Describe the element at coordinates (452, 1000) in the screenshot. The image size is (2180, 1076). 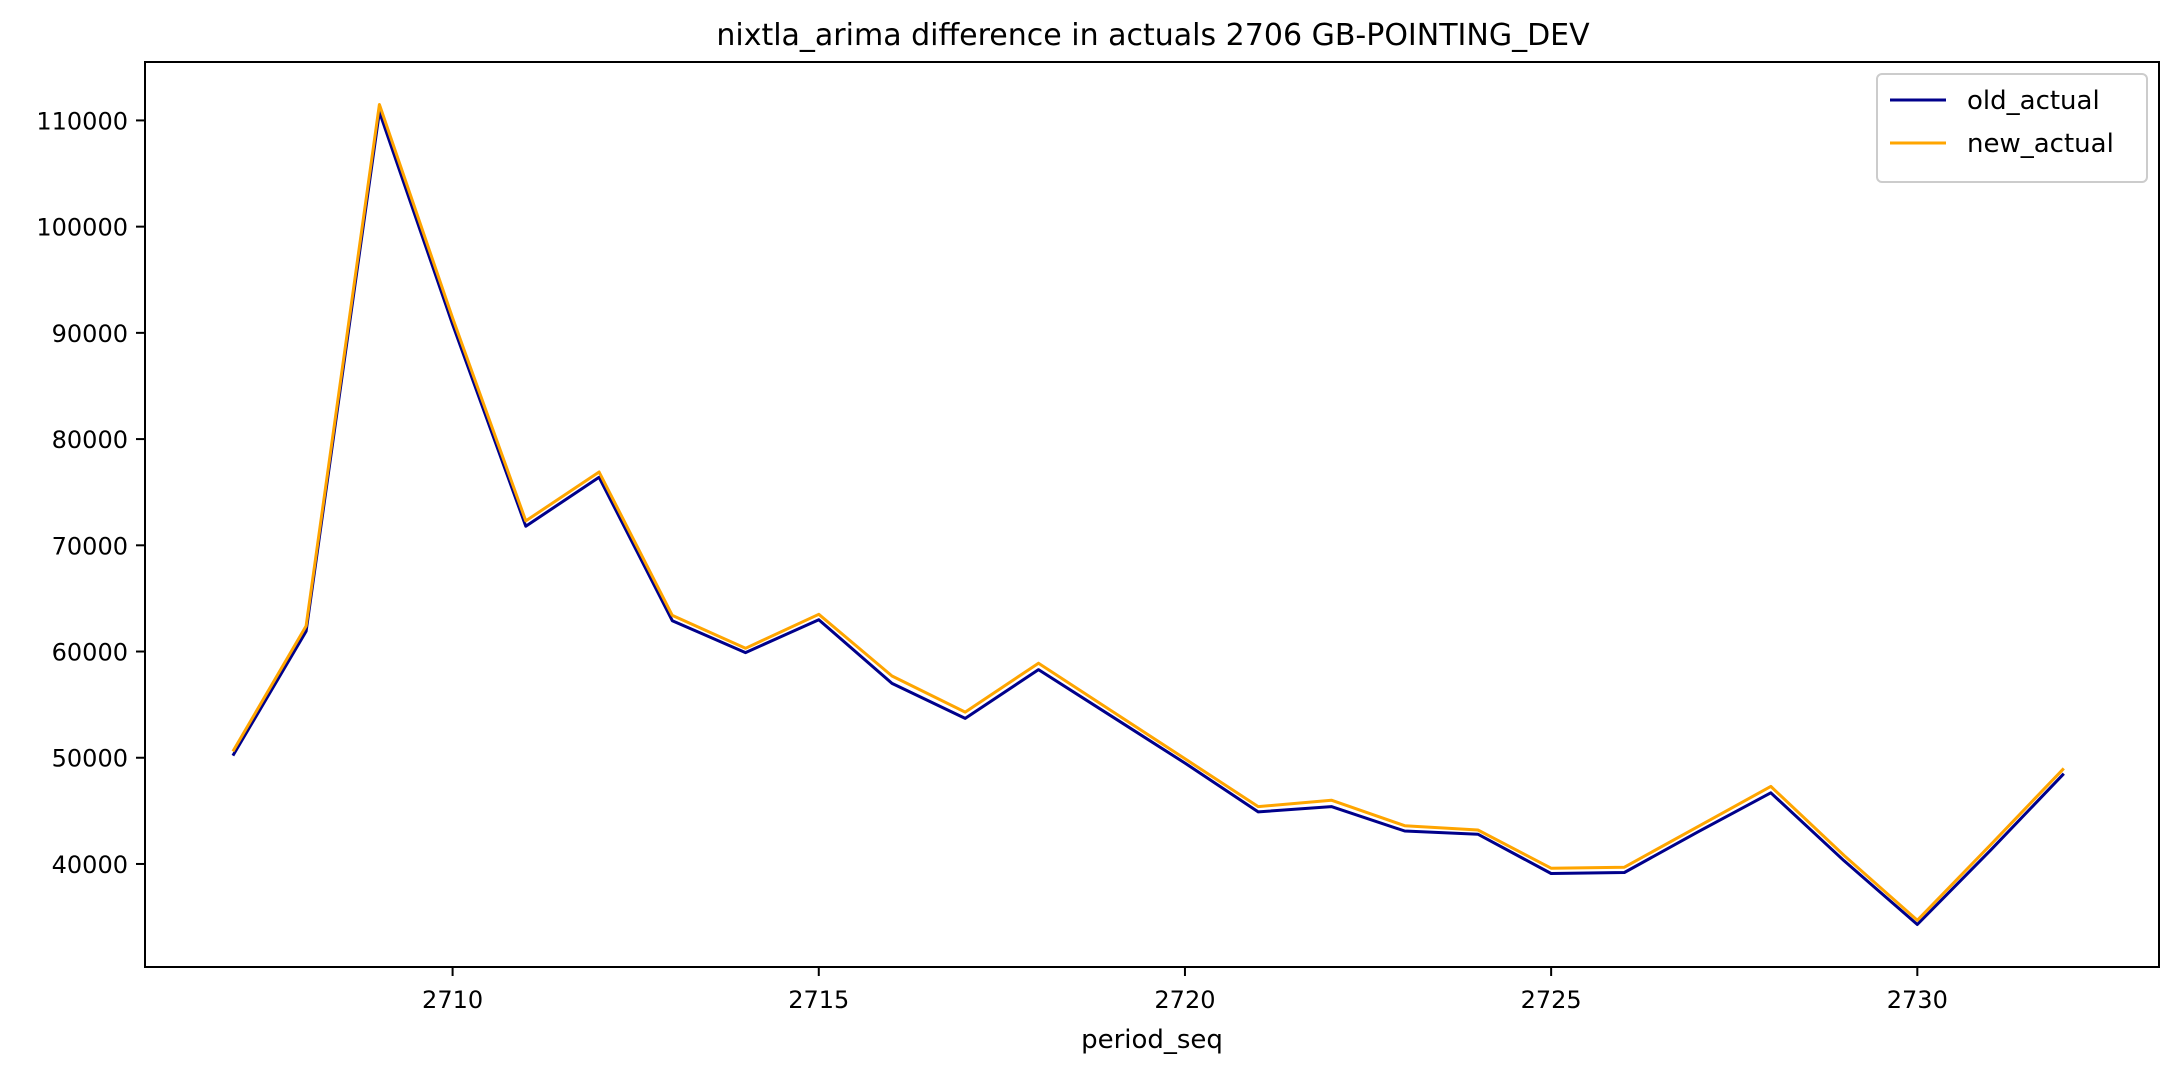
I see `x-tick-label: 2710` at that location.